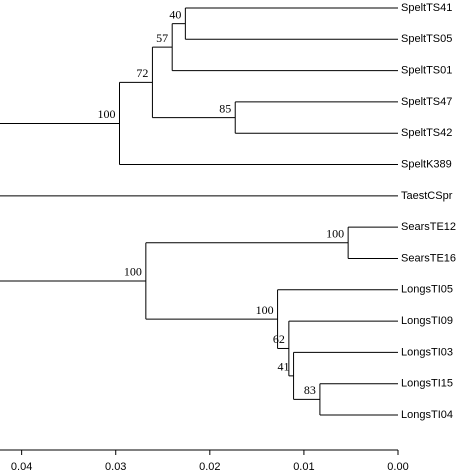 The width and height of the screenshot is (474, 474). What do you see at coordinates (426, 164) in the screenshot?
I see `leaf-label: SpeltK389` at bounding box center [426, 164].